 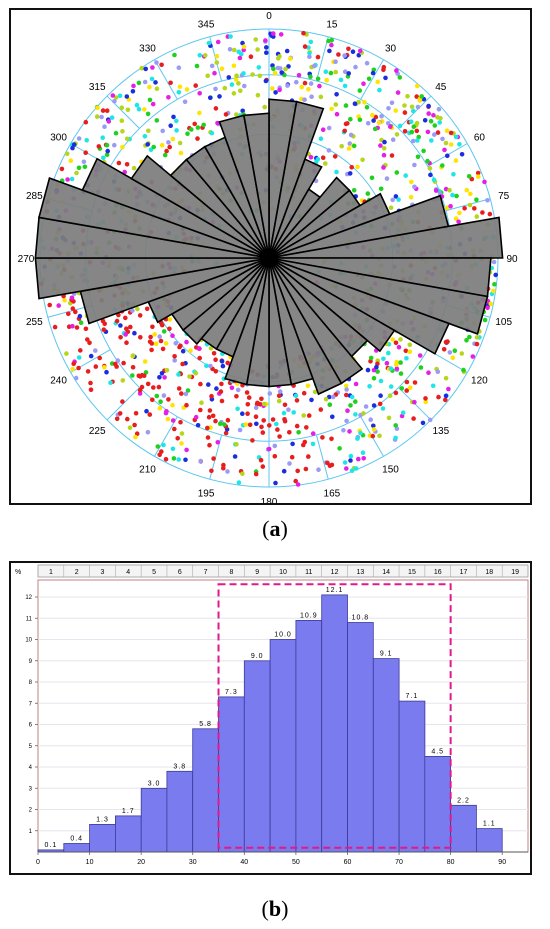 What do you see at coordinates (28, 641) in the screenshot?
I see `y-tick-label: 10` at bounding box center [28, 641].